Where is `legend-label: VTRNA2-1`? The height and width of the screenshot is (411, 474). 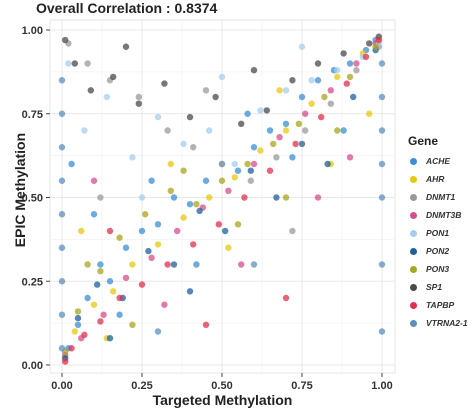
legend-label: VTRNA2-1 is located at coordinates (447, 323).